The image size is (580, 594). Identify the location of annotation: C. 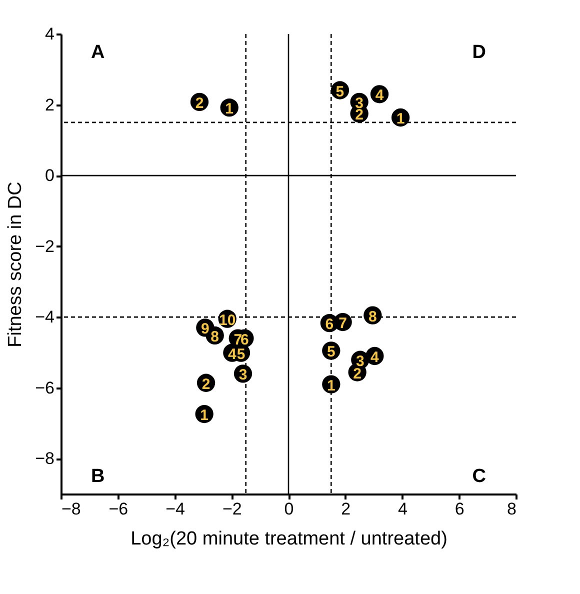
(479, 476).